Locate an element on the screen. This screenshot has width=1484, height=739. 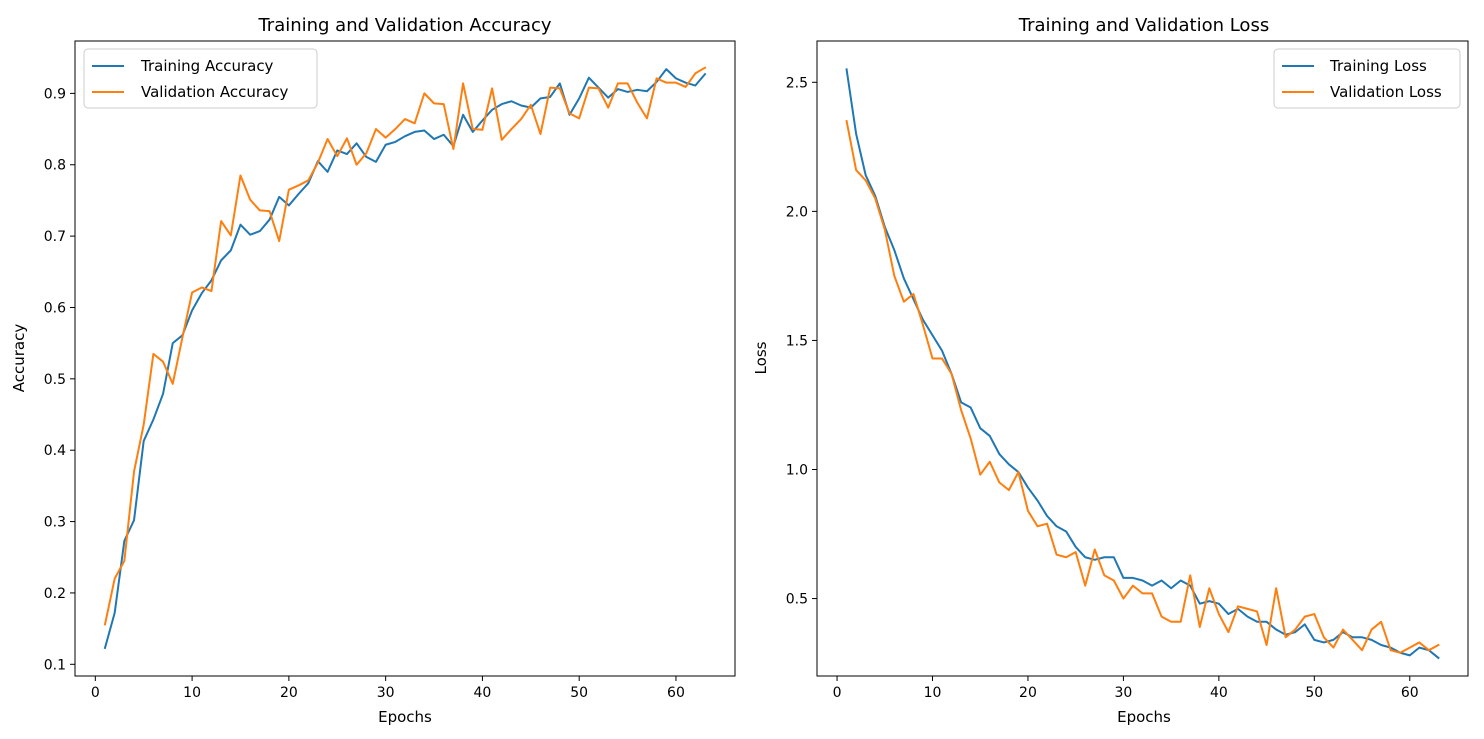
loss-x-tick-label: 30 is located at coordinates (1123, 693).